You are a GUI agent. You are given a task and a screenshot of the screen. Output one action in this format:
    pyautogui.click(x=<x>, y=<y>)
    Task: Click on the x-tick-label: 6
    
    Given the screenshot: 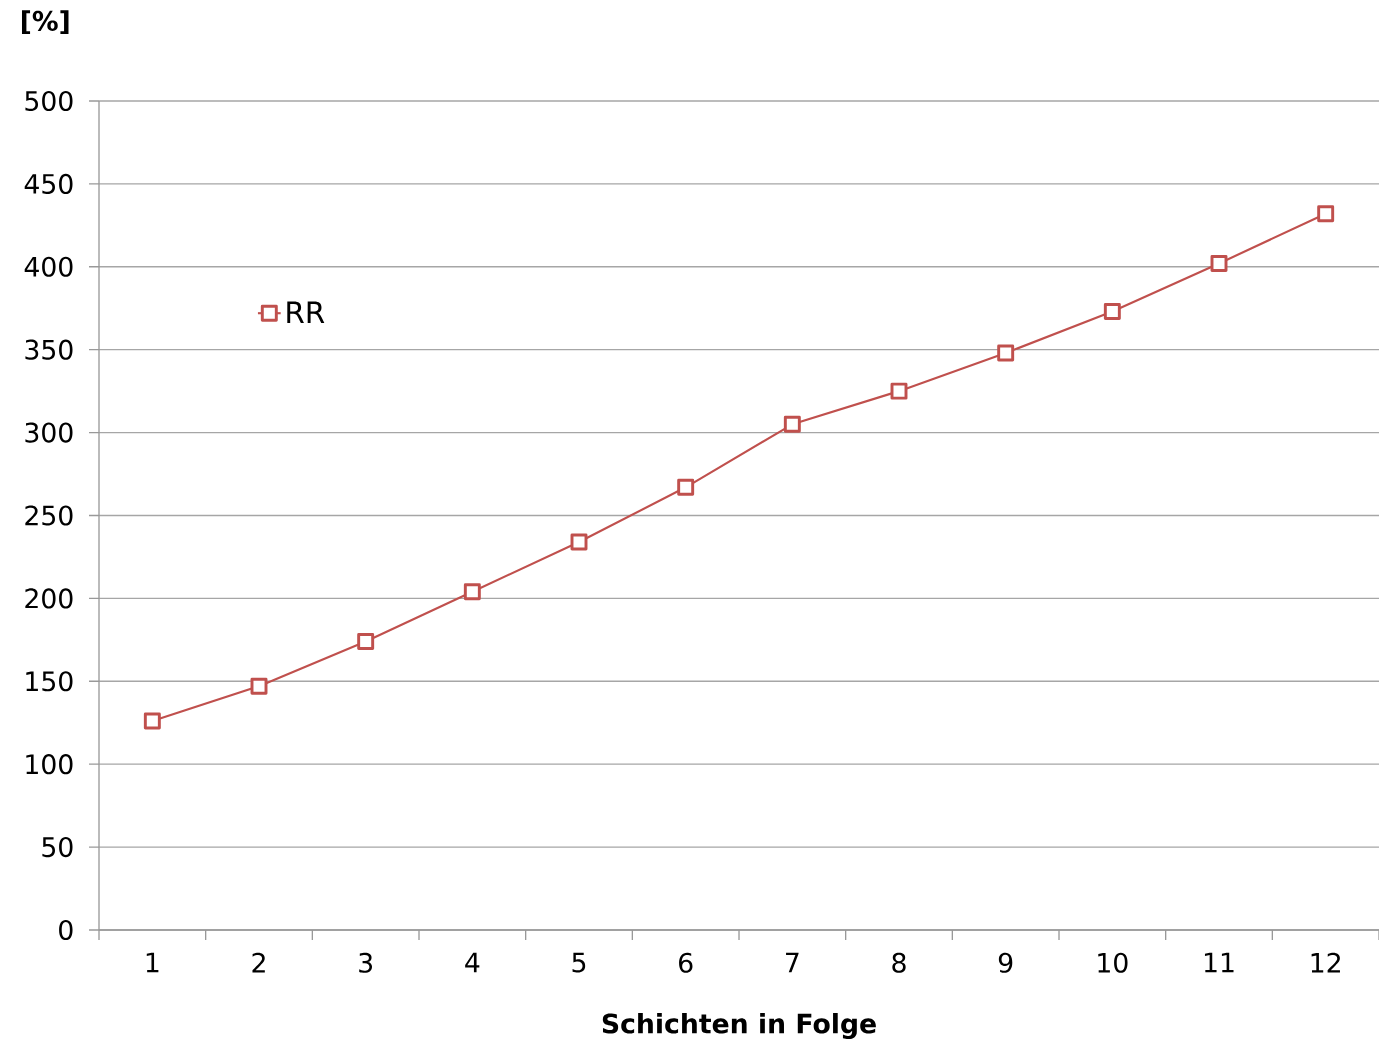 What is the action you would take?
    pyautogui.click(x=686, y=962)
    